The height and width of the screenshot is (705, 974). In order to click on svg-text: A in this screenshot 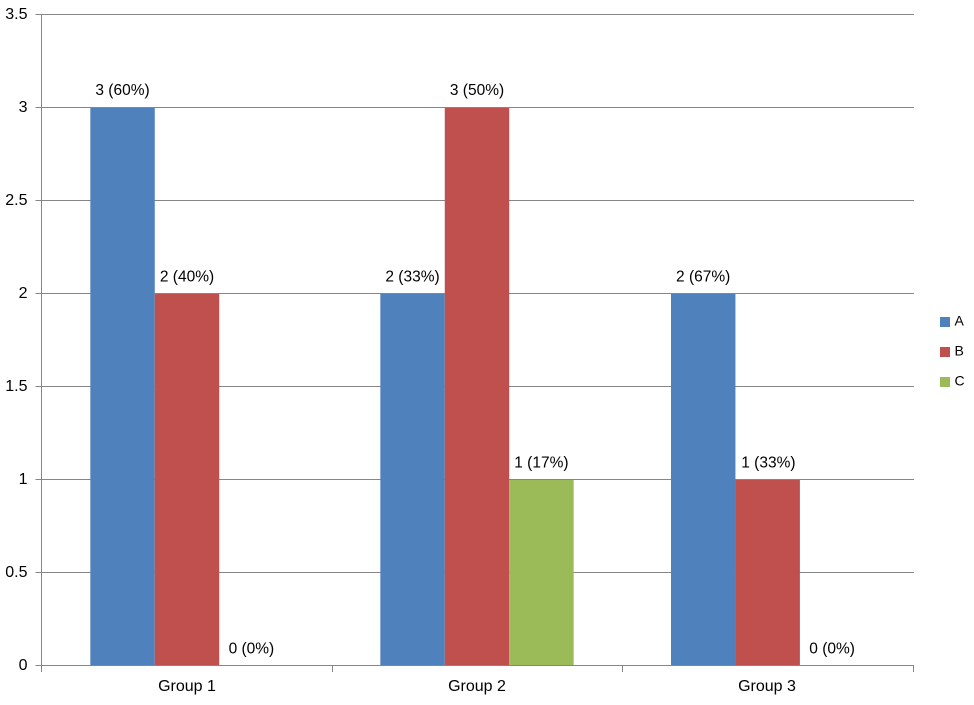, I will do `click(960, 321)`.